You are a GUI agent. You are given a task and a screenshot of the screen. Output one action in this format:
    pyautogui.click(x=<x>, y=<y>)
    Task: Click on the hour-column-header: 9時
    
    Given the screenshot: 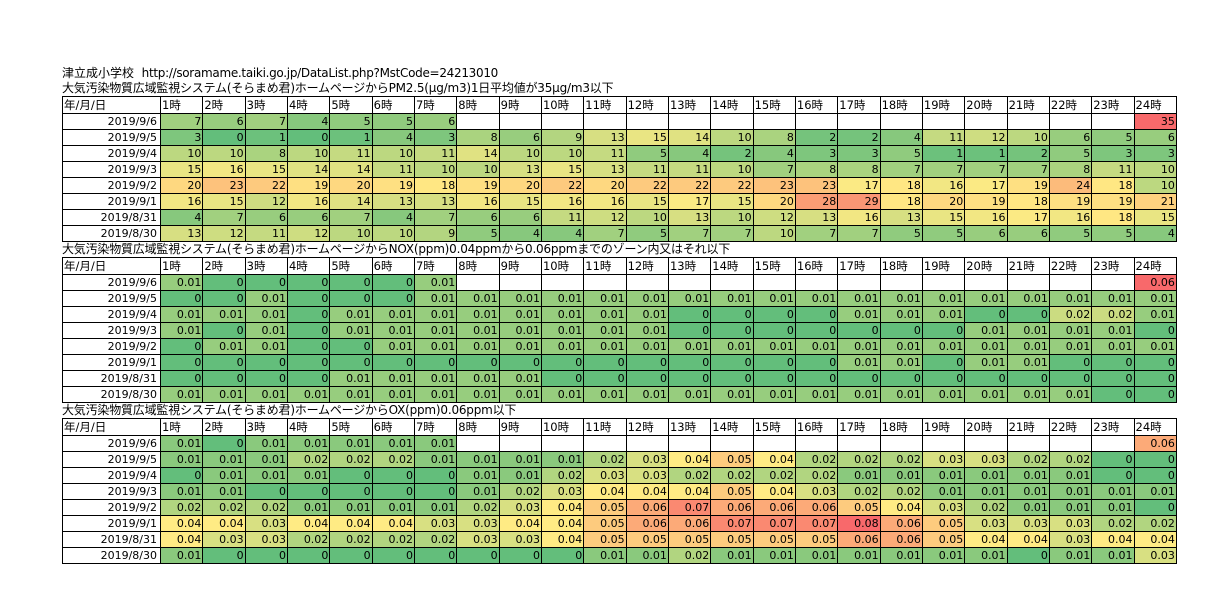 What is the action you would take?
    pyautogui.click(x=520, y=266)
    